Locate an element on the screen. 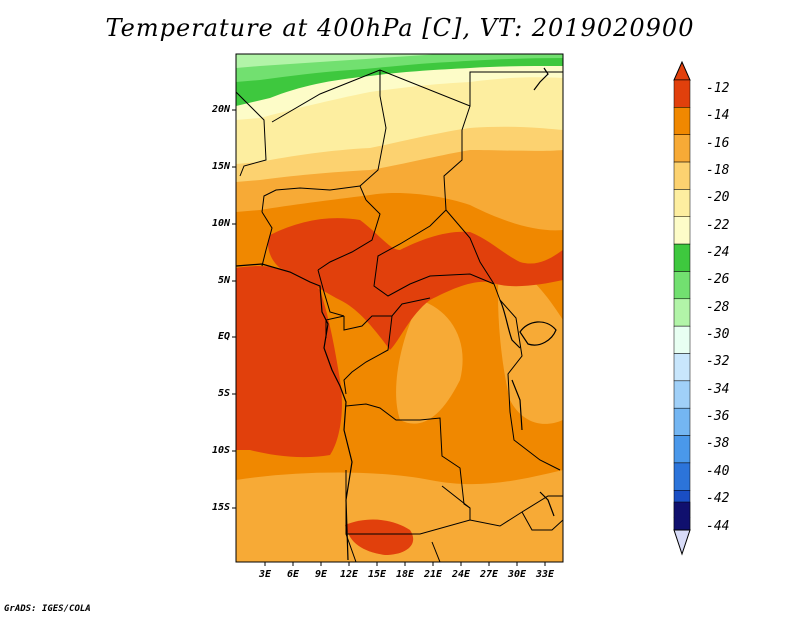 Image resolution: width=800 pixels, height=618 pixels. colorbar-label: -30 is located at coordinates (718, 334).